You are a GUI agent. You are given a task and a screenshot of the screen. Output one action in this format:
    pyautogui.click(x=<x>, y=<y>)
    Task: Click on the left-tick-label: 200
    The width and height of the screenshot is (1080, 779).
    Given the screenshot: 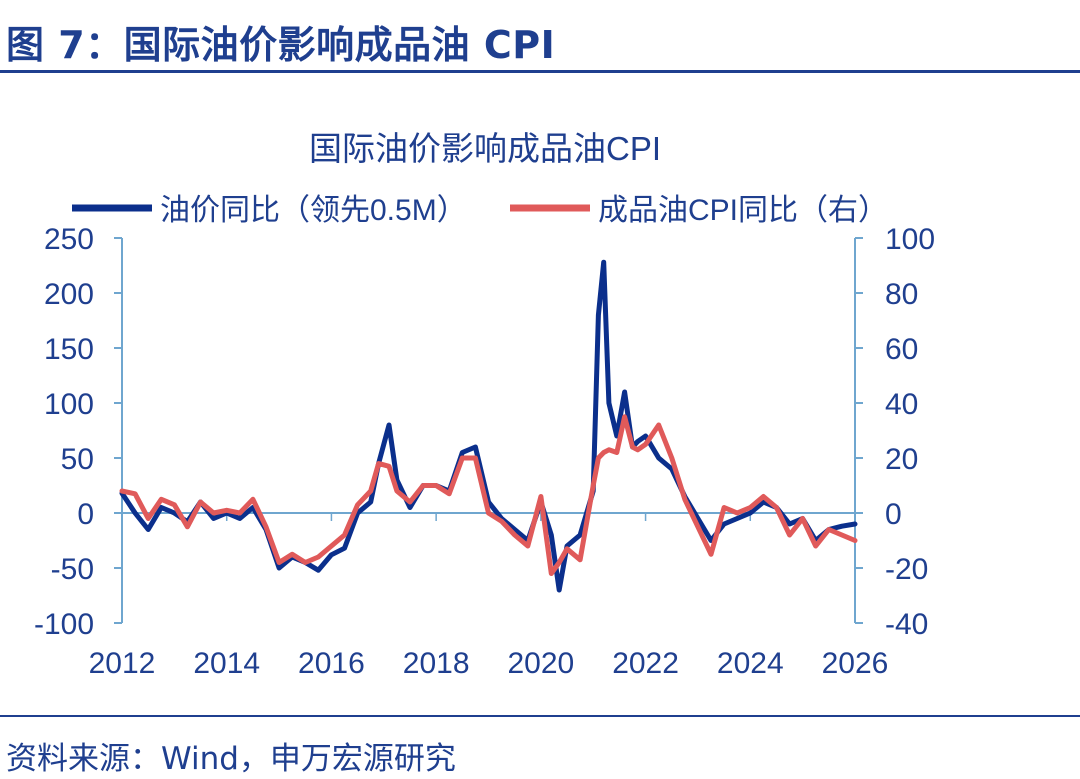 What is the action you would take?
    pyautogui.click(x=69, y=294)
    